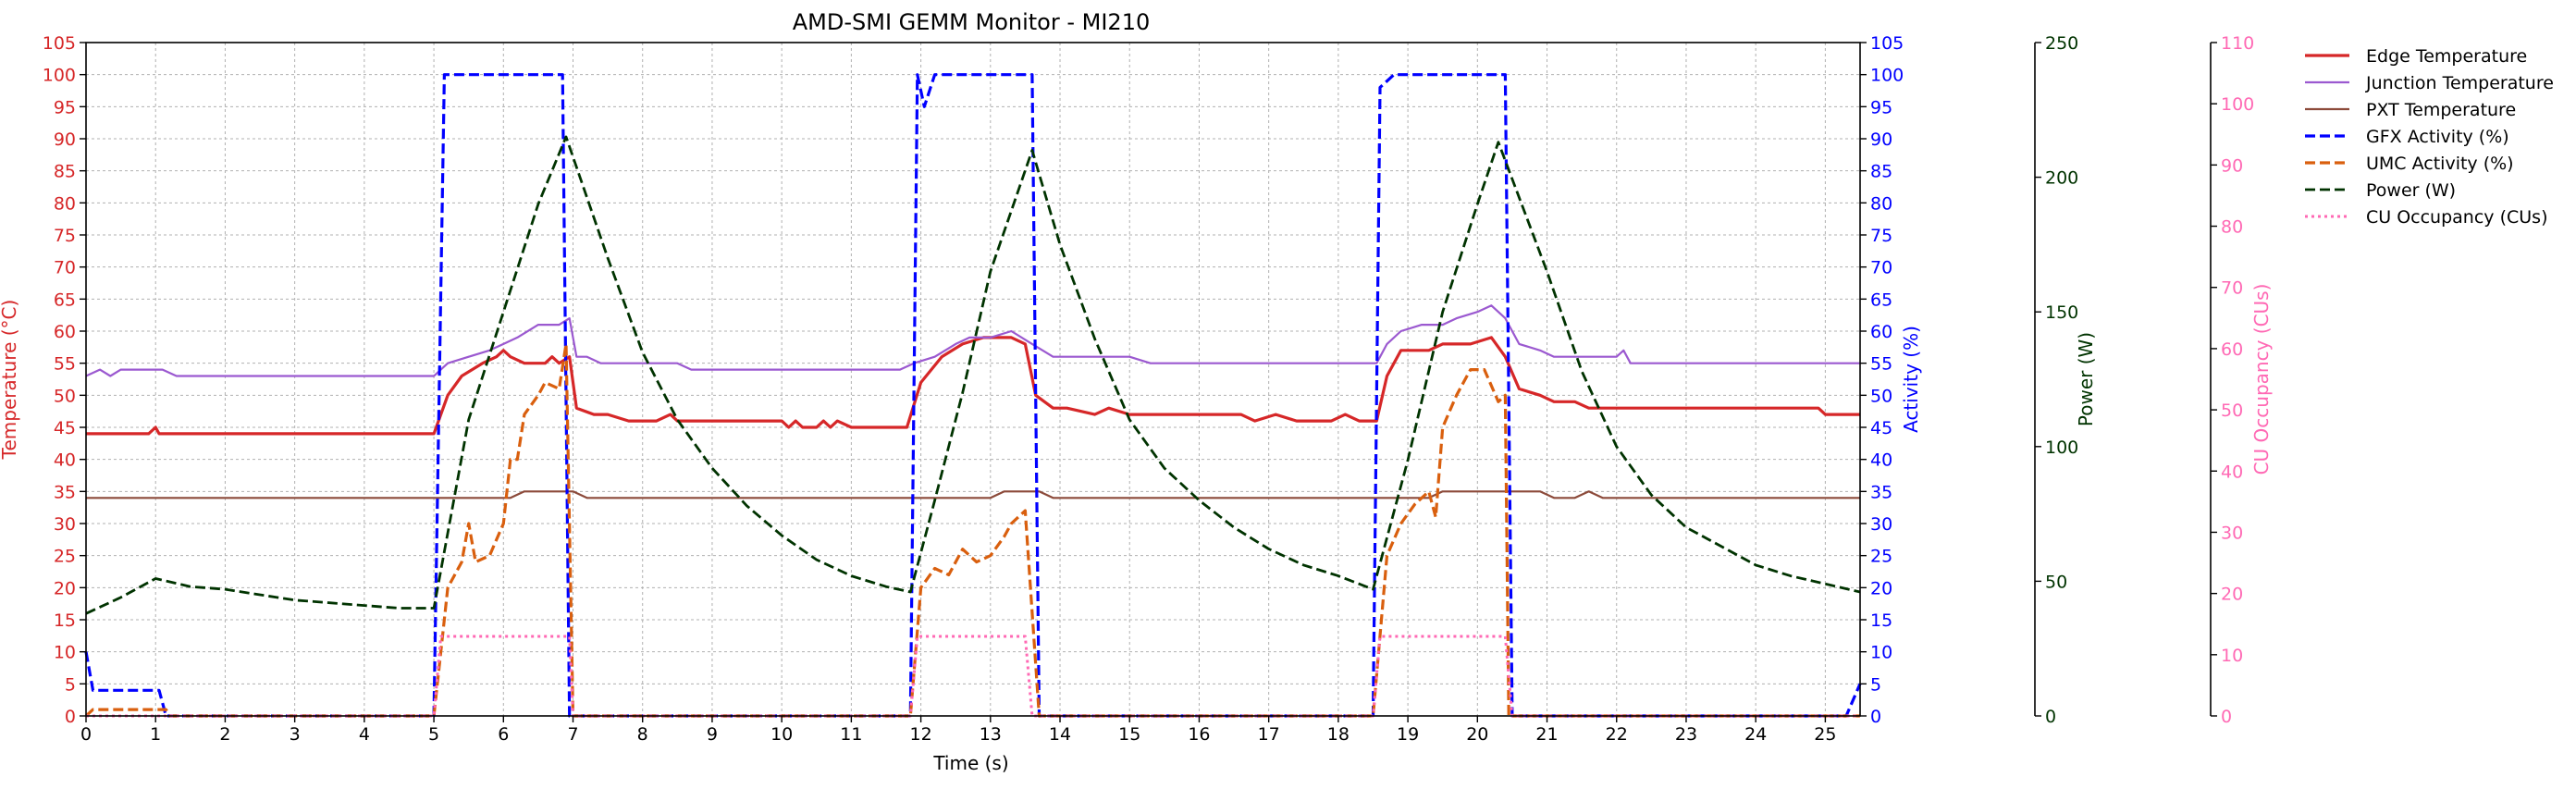 This screenshot has width=2576, height=789. I want to click on power-tick-label: 50, so click(2056, 582).